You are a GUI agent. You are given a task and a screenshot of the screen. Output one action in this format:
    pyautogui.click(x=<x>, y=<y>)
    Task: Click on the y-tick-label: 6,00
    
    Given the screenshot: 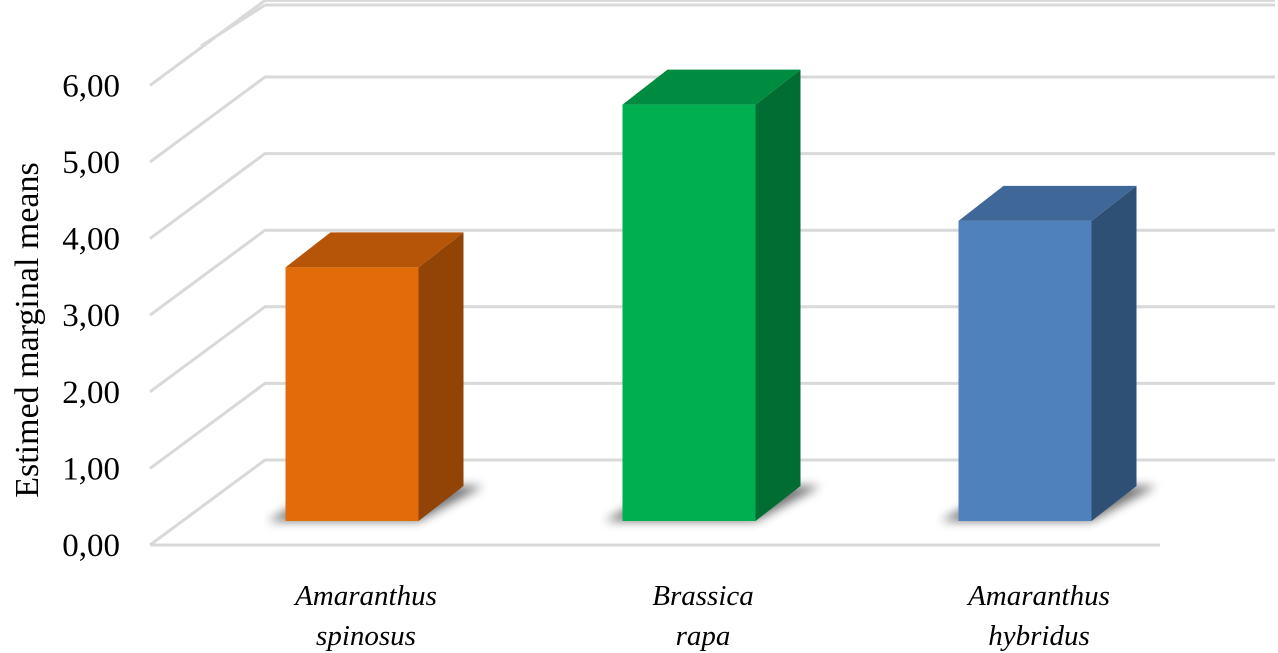 What is the action you would take?
    pyautogui.click(x=91, y=86)
    